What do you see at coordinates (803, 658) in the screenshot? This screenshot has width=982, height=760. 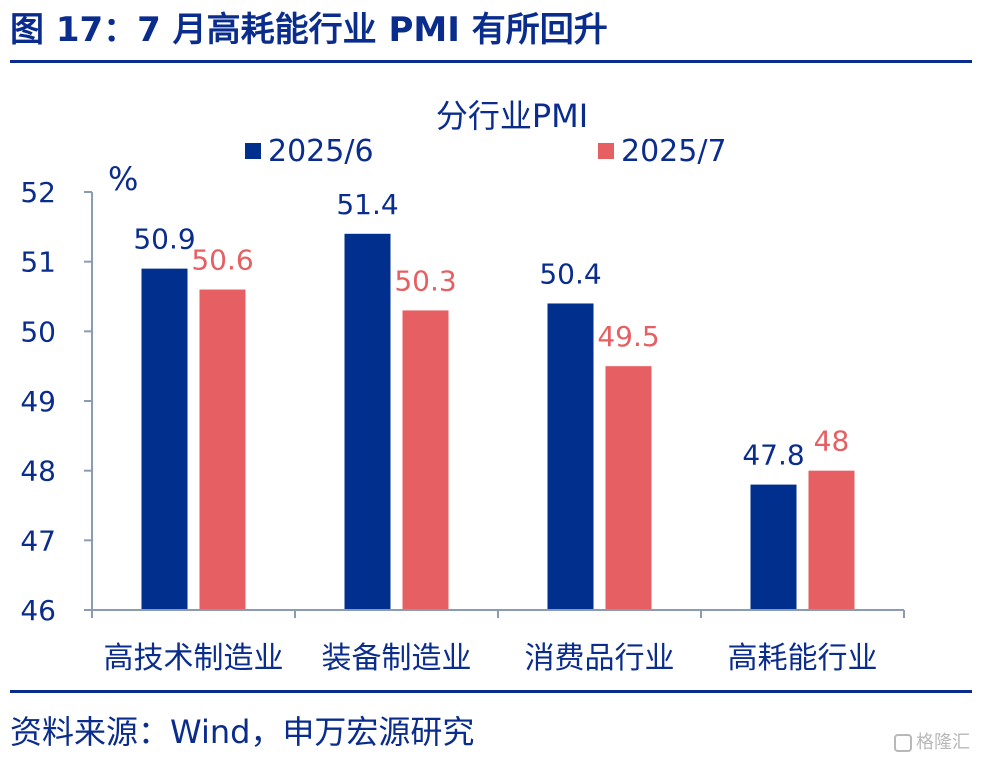 I see `x-category-label: 高耗能行业` at bounding box center [803, 658].